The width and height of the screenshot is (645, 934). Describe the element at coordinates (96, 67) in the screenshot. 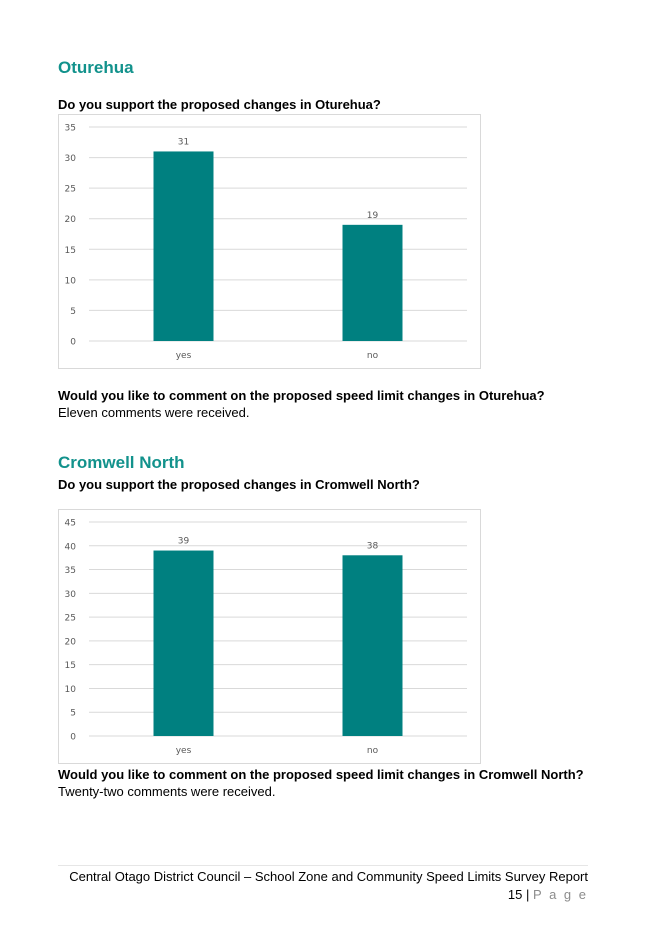

I see `section-heading-oturehua: Oturehua` at that location.